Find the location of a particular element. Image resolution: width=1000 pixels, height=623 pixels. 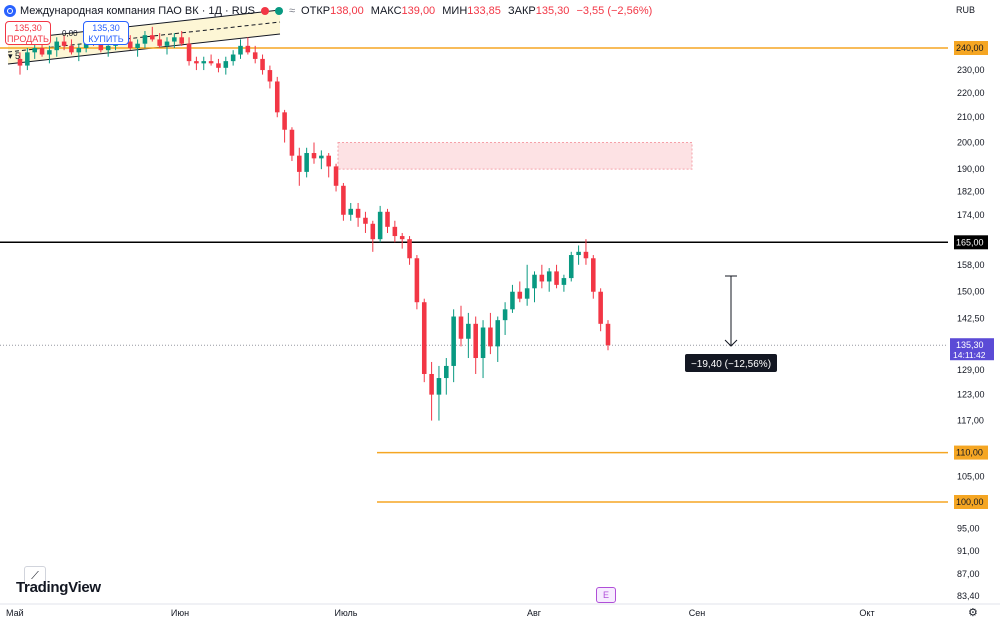

y-tick-label: 190,00 is located at coordinates (971, 169).